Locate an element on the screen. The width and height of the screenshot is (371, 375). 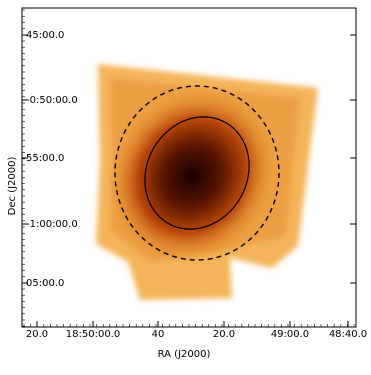
y-tick-label: 45:00.0 is located at coordinates (45, 35).